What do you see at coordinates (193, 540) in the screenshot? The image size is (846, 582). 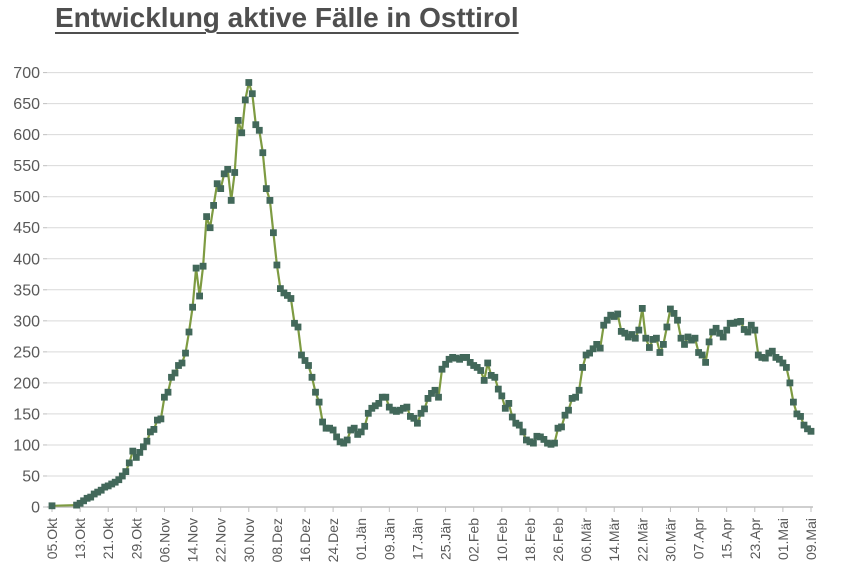 I see `x-tick-label: 14.Nov` at bounding box center [193, 540].